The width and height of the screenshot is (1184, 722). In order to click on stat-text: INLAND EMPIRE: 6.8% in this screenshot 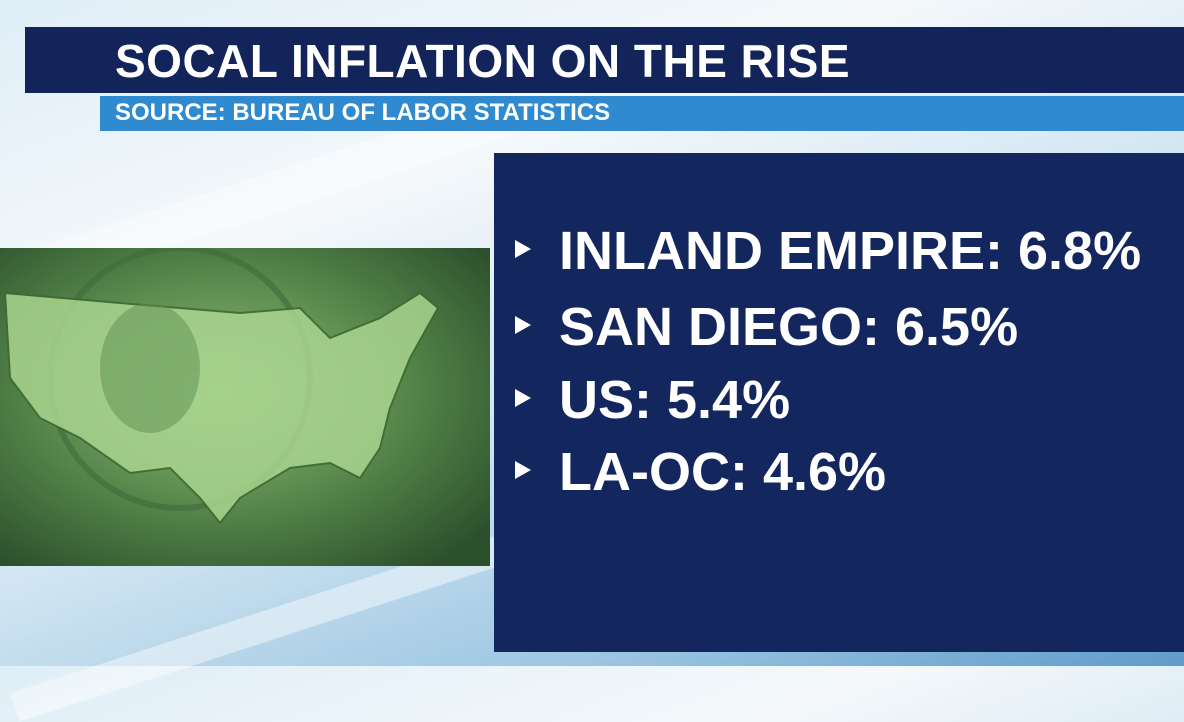, I will do `click(850, 251)`.